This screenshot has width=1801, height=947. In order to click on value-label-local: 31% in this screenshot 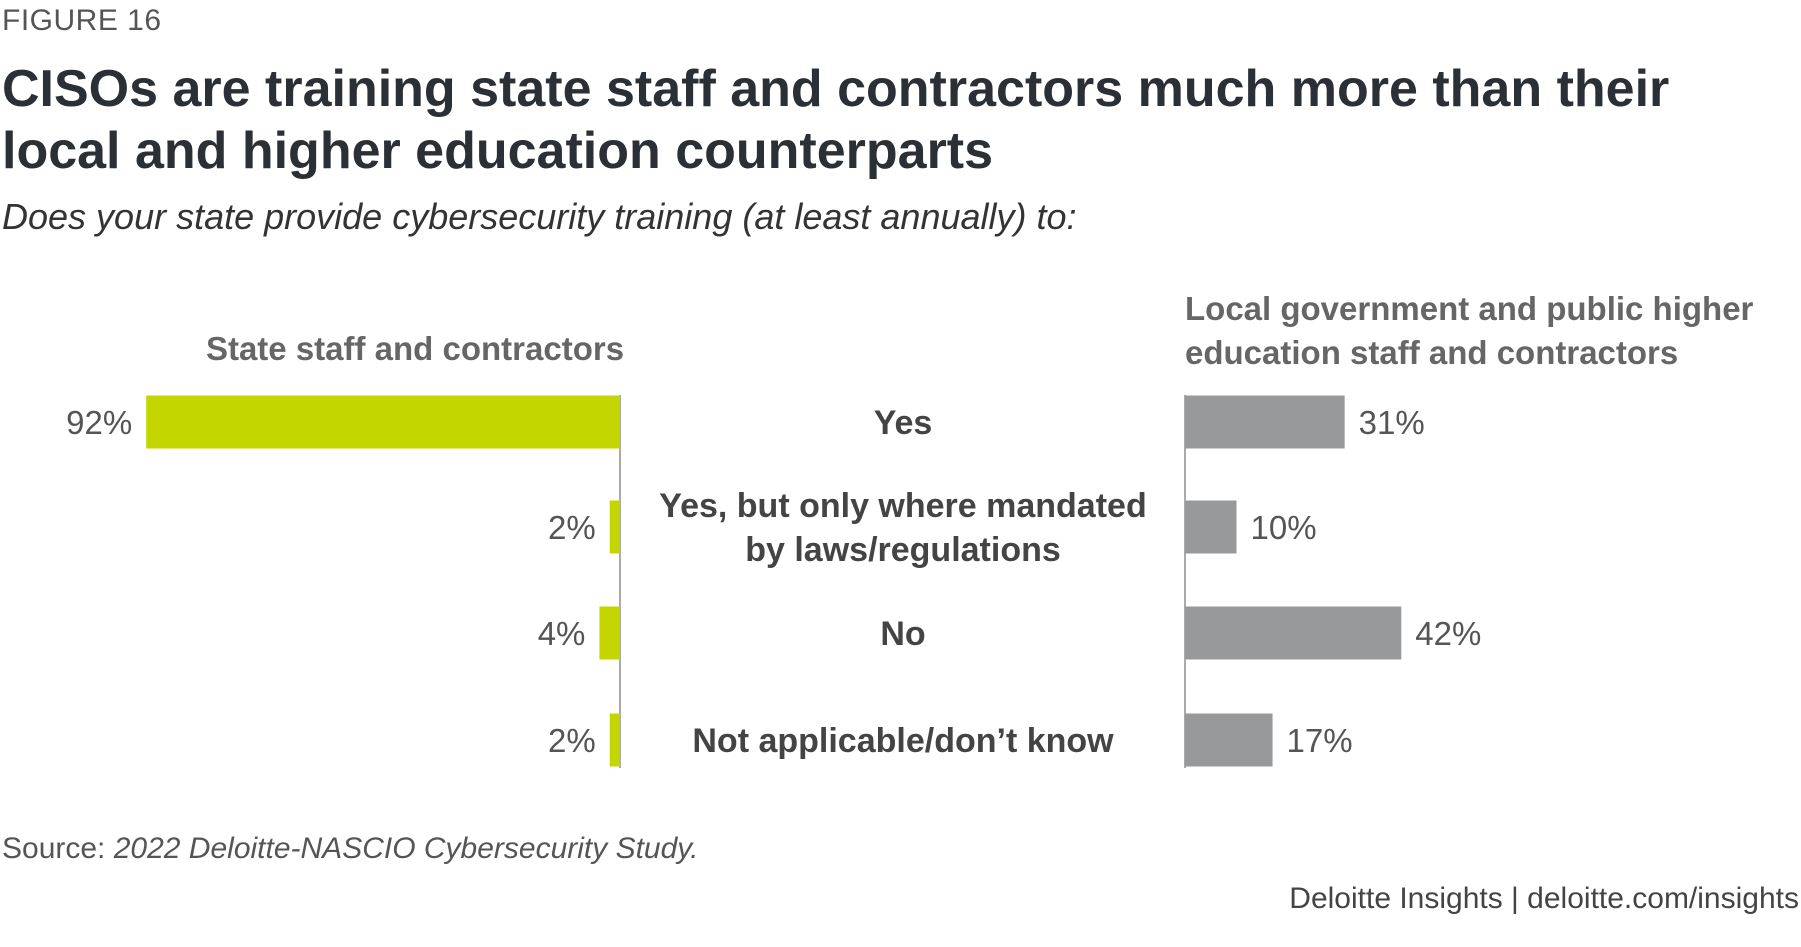, I will do `click(1392, 422)`.